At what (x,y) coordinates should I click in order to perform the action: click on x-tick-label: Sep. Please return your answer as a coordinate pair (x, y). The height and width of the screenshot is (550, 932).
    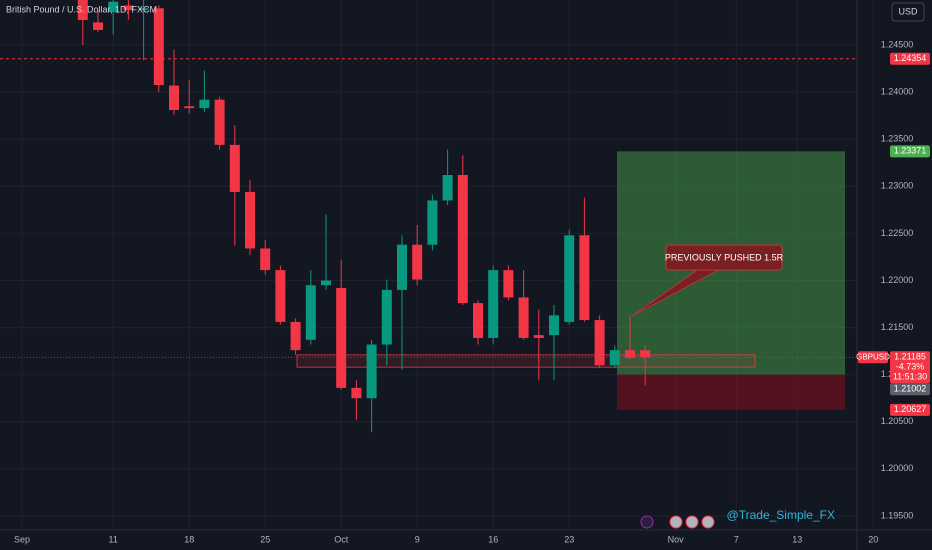
    Looking at the image, I should click on (22, 539).